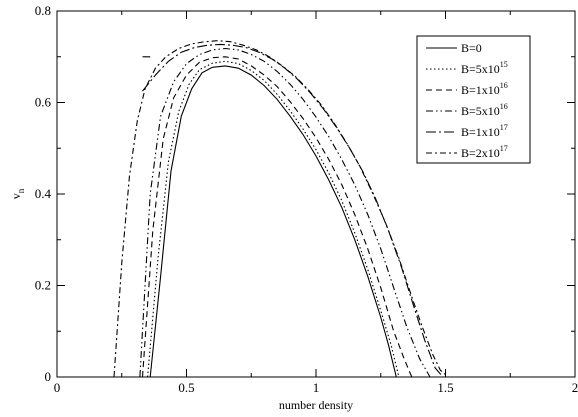 The width and height of the screenshot is (578, 417). I want to click on x-tick-label: 2, so click(575, 387).